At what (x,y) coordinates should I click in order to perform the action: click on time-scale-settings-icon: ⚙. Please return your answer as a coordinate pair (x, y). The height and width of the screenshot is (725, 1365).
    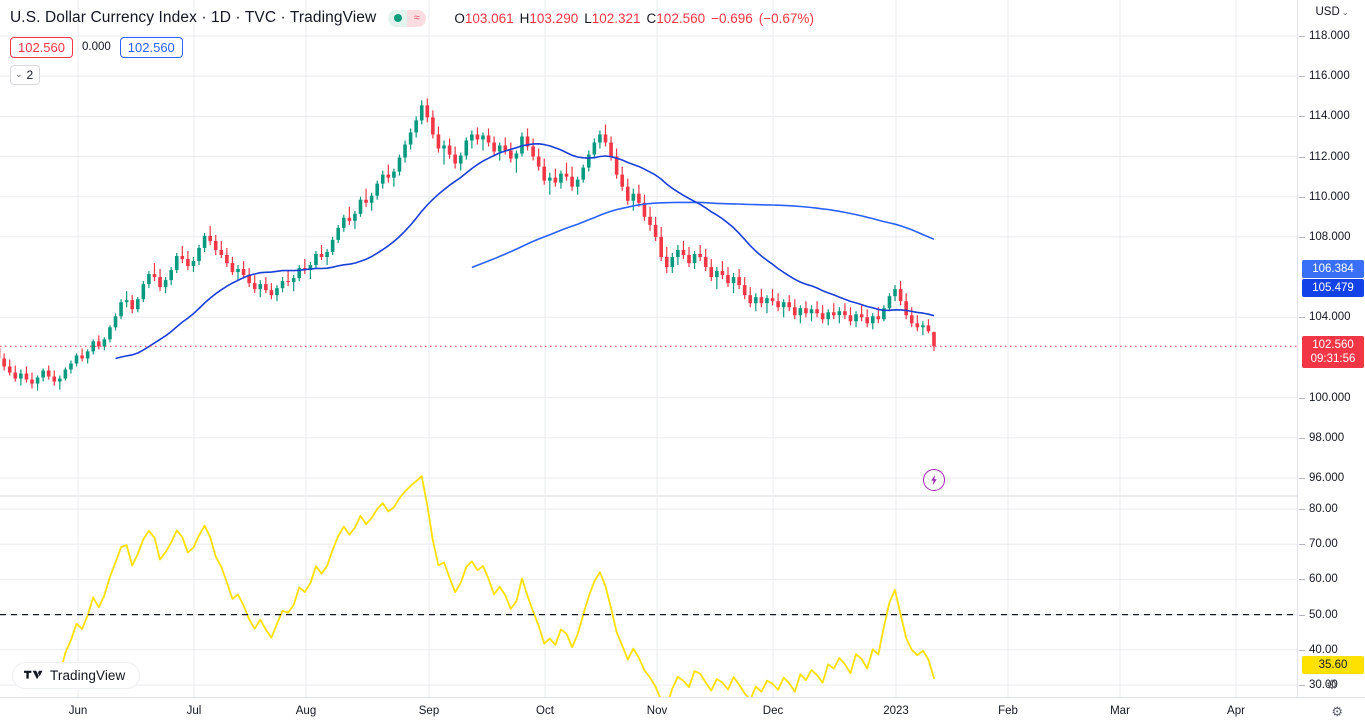
    Looking at the image, I should click on (1337, 711).